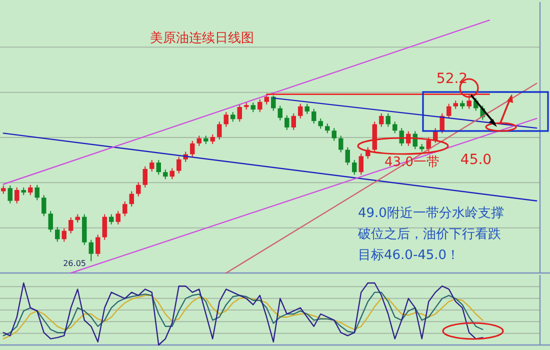 This screenshot has height=350, width=550. I want to click on annotation: 破位之后，油价下行看跌, so click(429, 234).